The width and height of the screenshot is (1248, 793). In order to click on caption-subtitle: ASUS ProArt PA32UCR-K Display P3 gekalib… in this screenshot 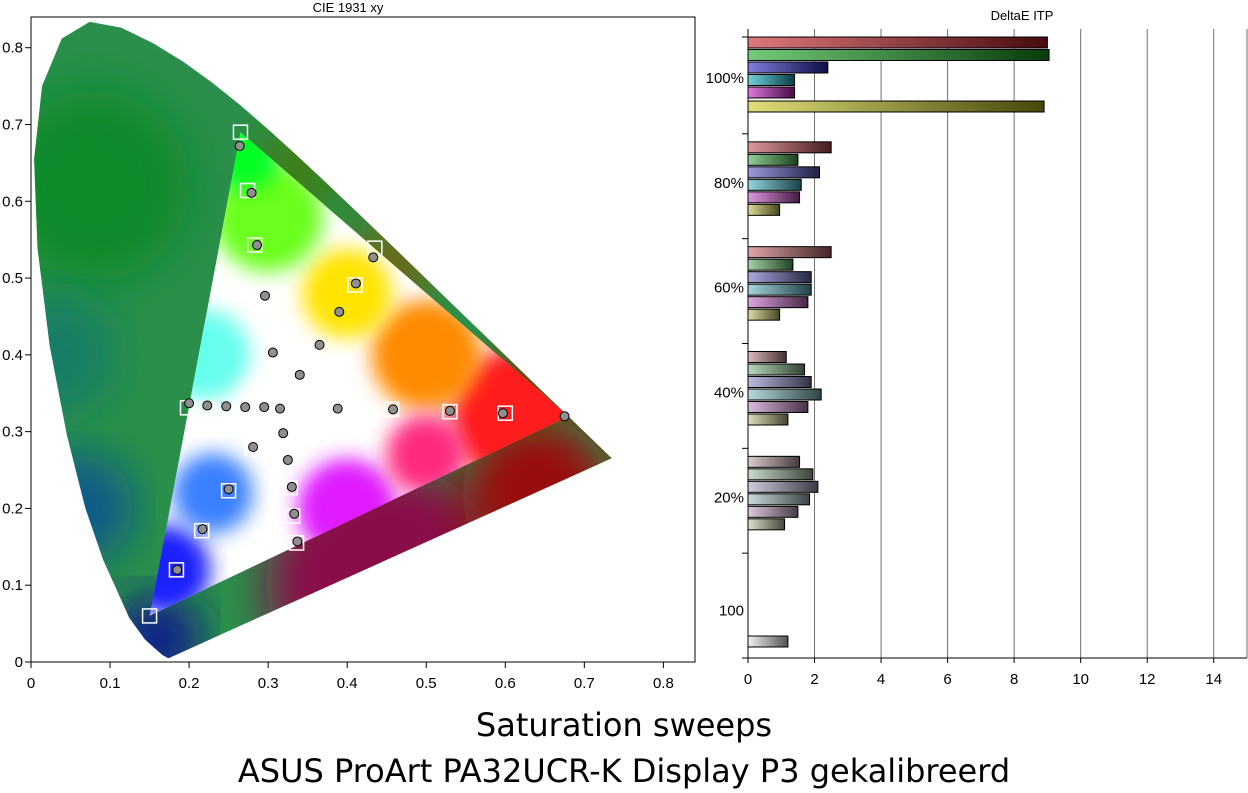, I will do `click(624, 771)`.